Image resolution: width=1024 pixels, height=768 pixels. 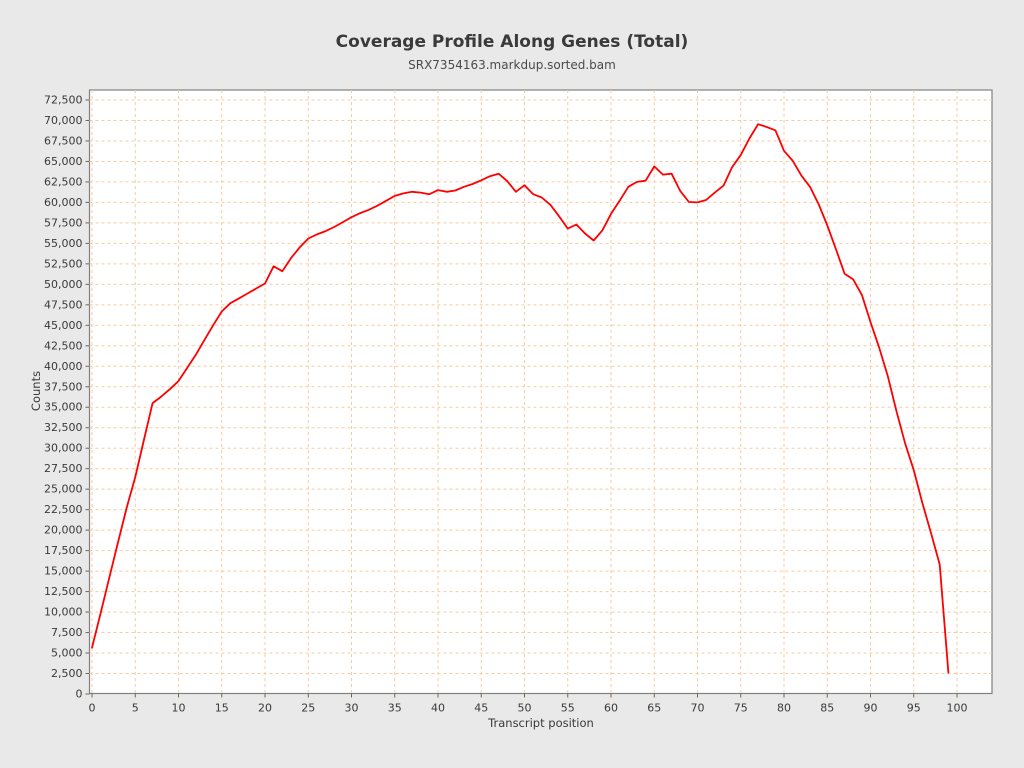 I want to click on x-tick-label: 60, so click(x=611, y=708).